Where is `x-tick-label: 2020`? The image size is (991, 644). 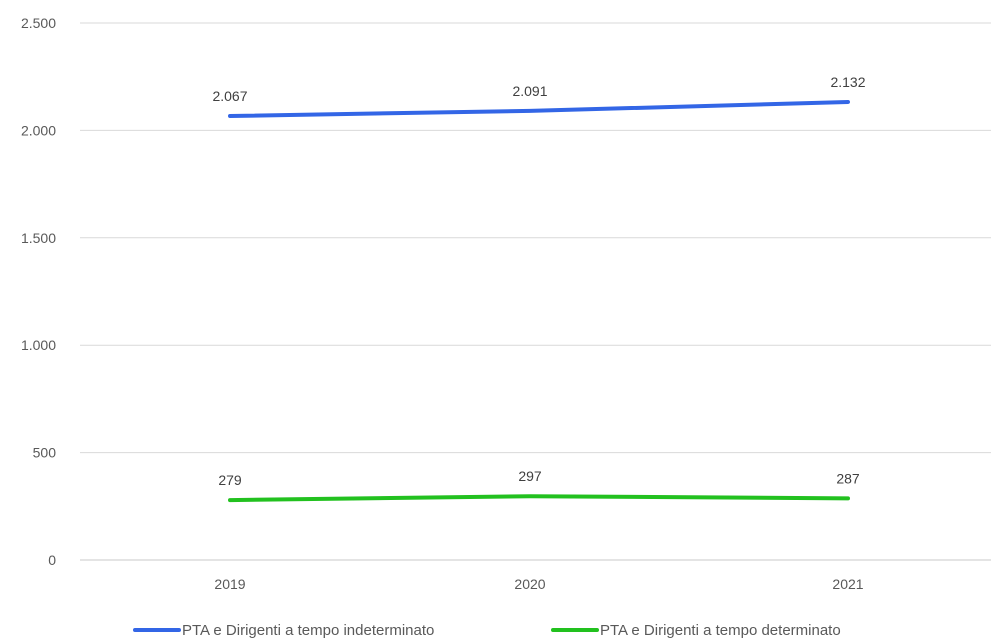
x-tick-label: 2020 is located at coordinates (529, 584).